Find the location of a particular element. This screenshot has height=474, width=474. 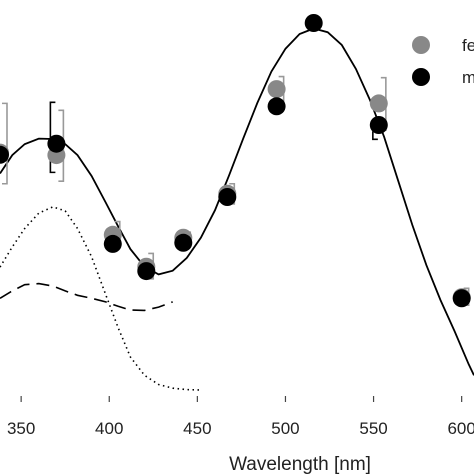

legend-label-female: fe is located at coordinates (468, 45).